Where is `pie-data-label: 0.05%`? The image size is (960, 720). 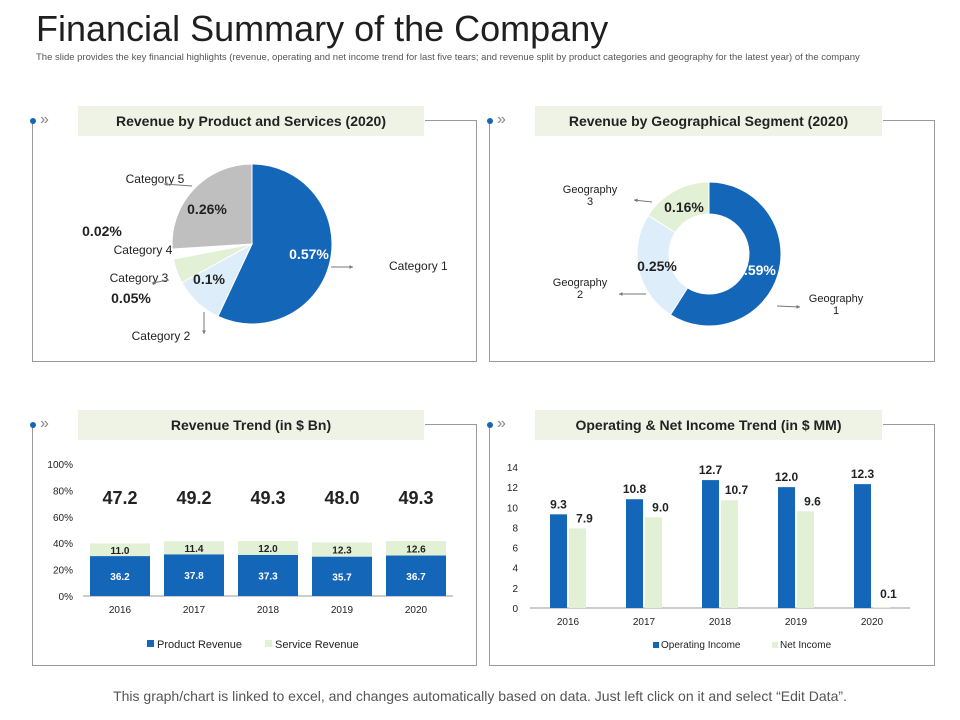
pie-data-label: 0.05% is located at coordinates (131, 298).